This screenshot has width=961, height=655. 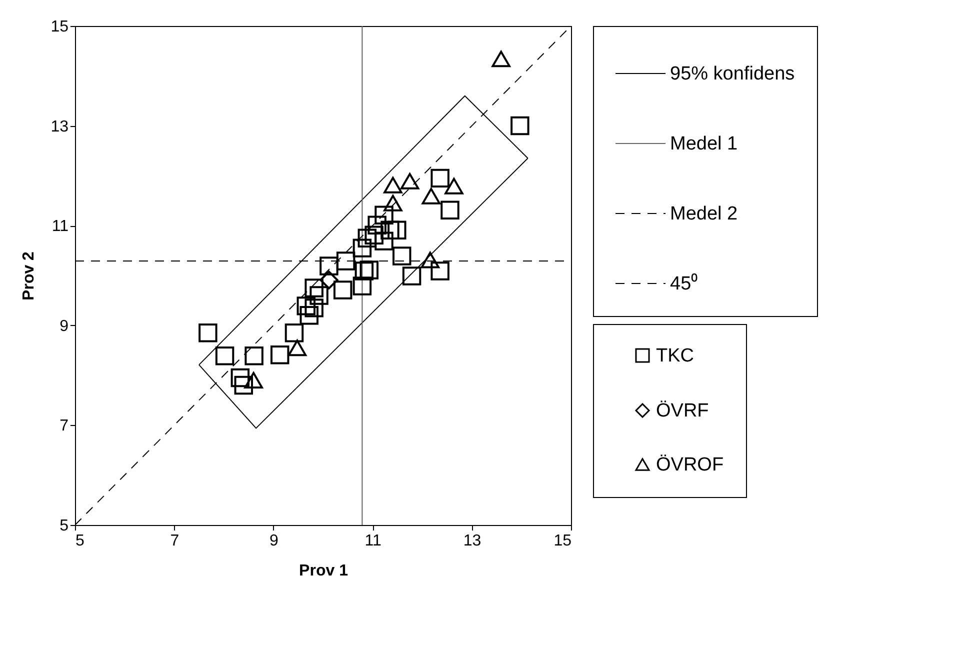 What do you see at coordinates (60, 227) in the screenshot?
I see `y-tick-label: 11` at bounding box center [60, 227].